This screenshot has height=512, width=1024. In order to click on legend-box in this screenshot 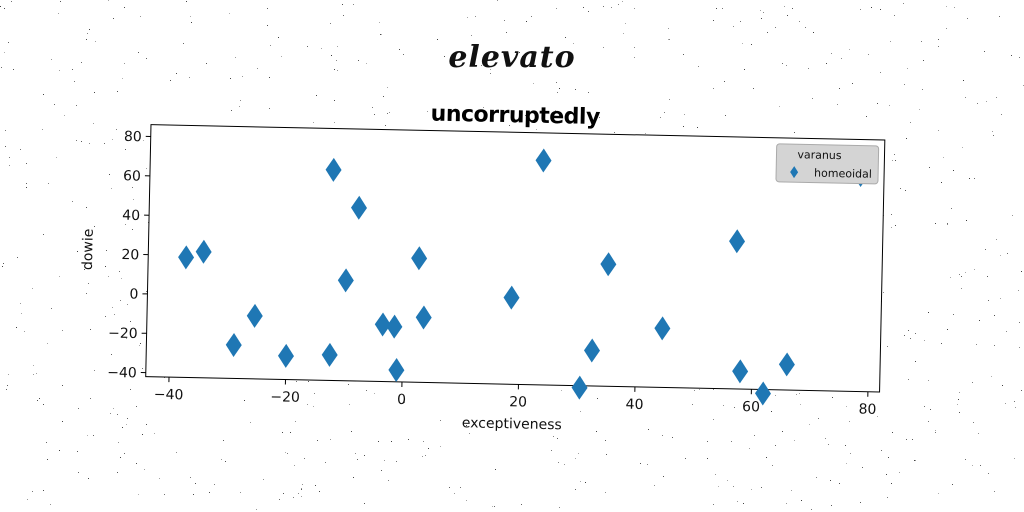, I will do `click(827, 164)`.